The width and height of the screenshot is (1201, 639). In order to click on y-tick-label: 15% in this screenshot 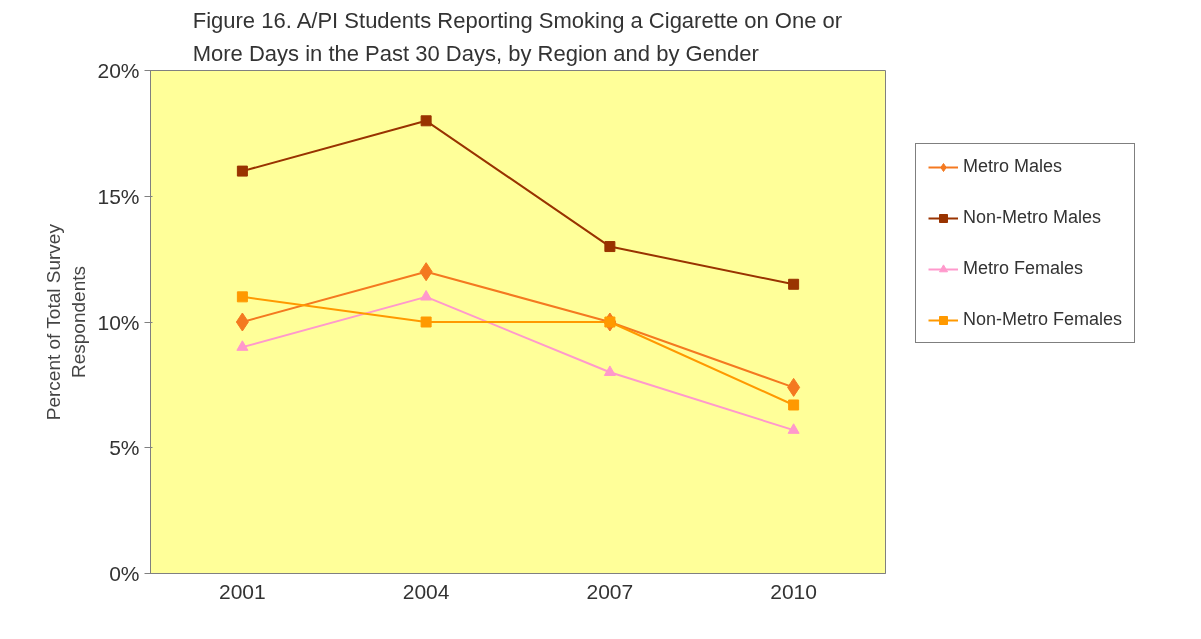, I will do `click(118, 196)`.